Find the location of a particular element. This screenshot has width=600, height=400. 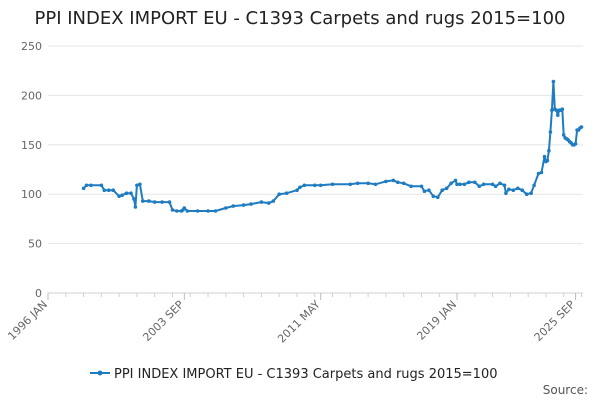

y-tick-label: 200 is located at coordinates (31, 95).